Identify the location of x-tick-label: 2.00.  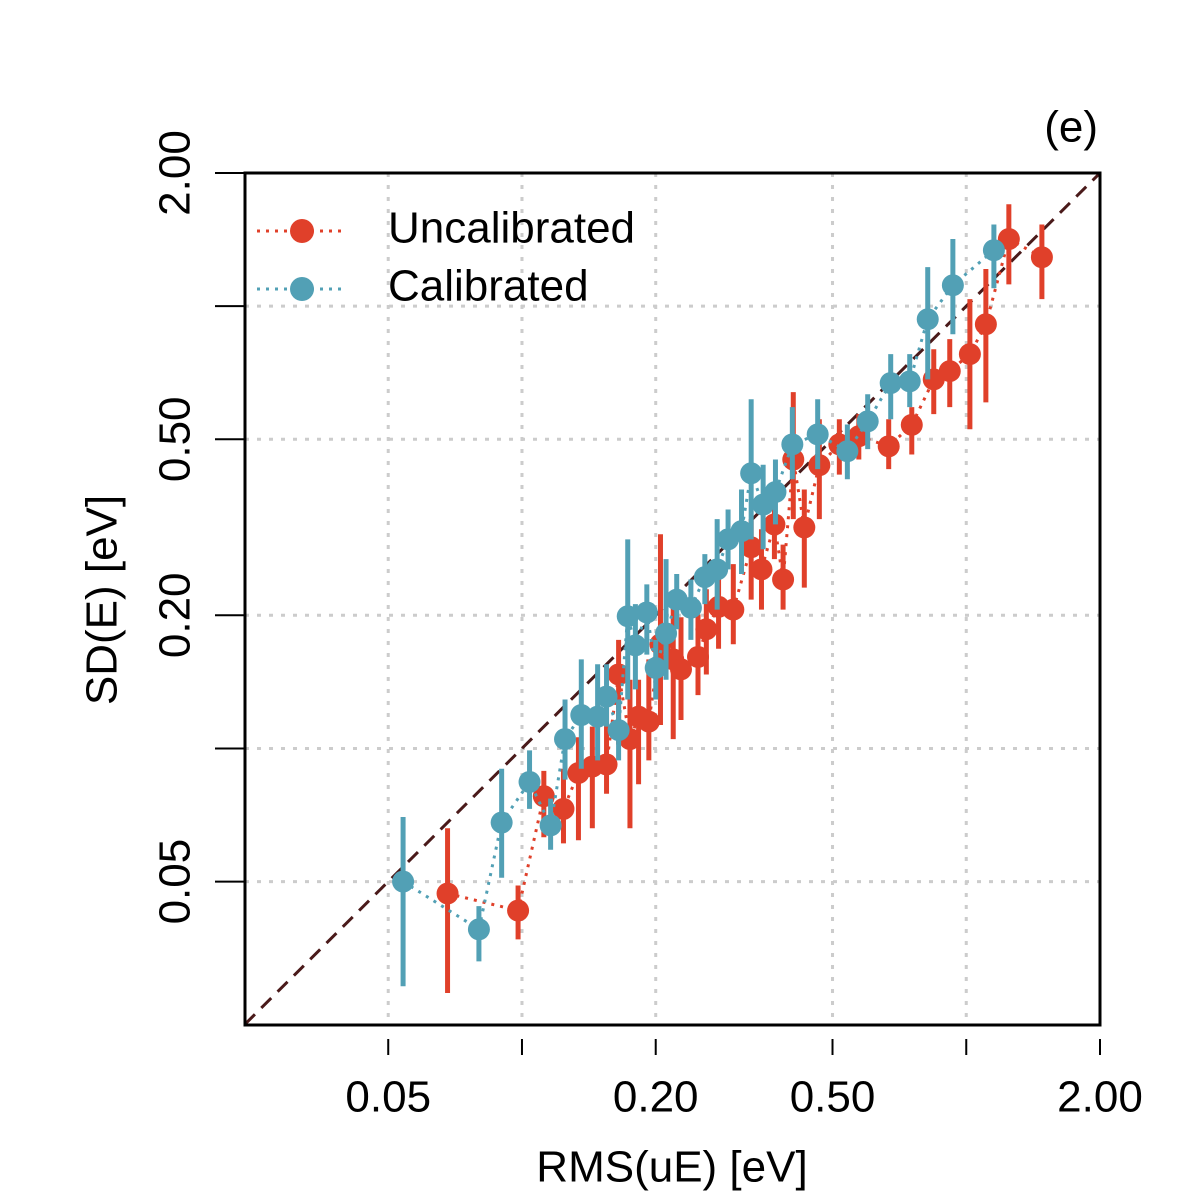
(1100, 1097).